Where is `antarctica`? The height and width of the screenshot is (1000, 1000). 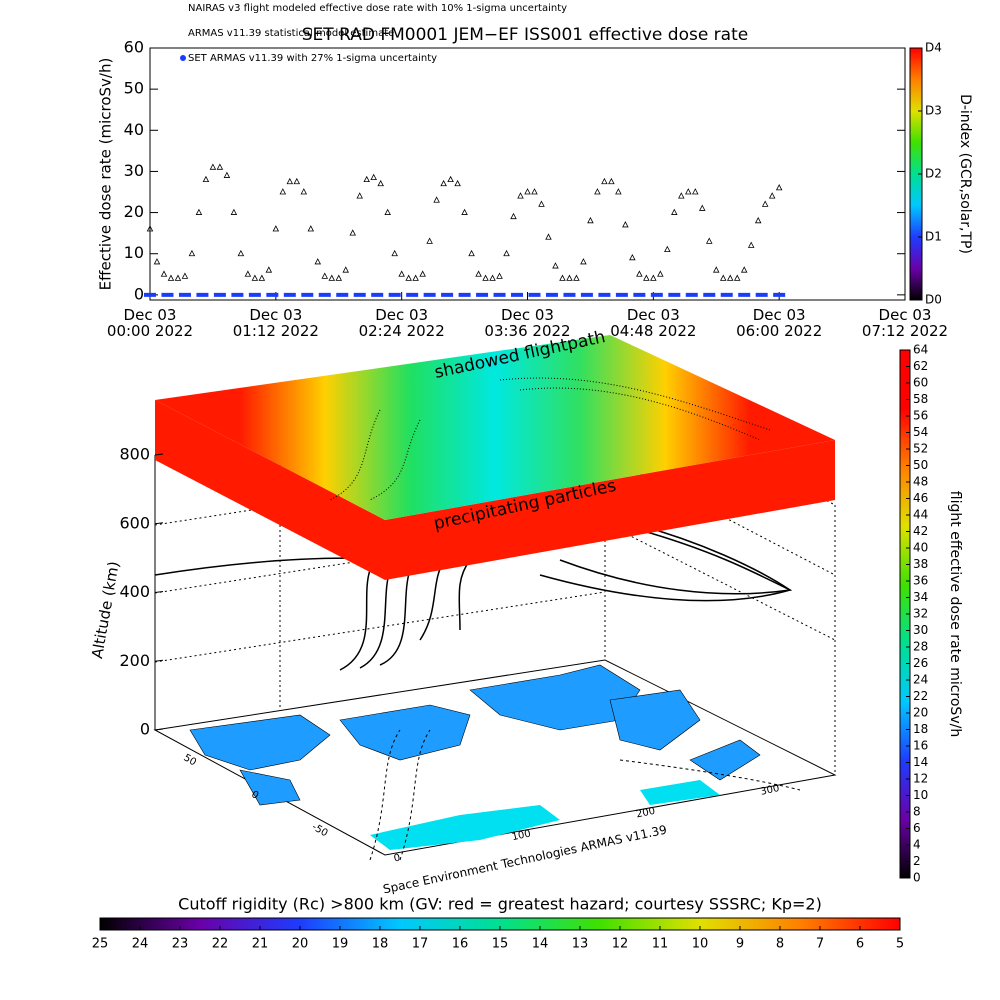 antarctica is located at coordinates (465, 827).